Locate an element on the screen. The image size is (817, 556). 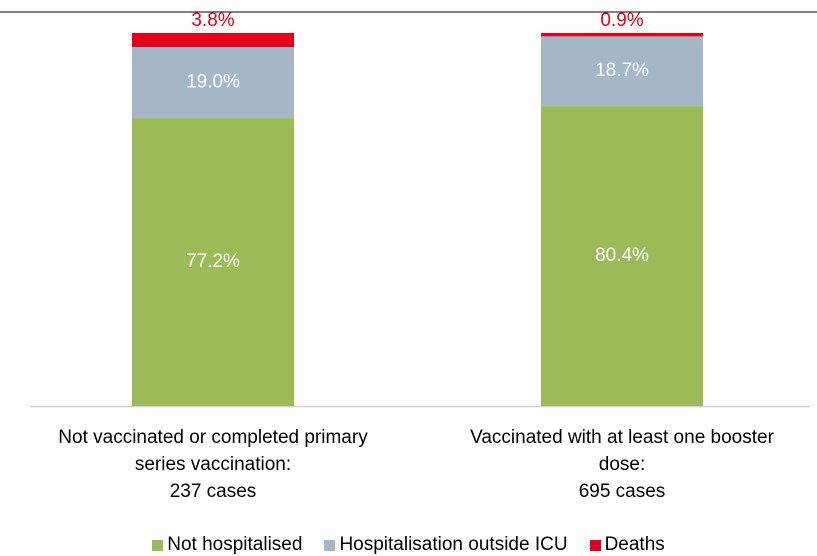
legend-label: Deaths is located at coordinates (634, 544).